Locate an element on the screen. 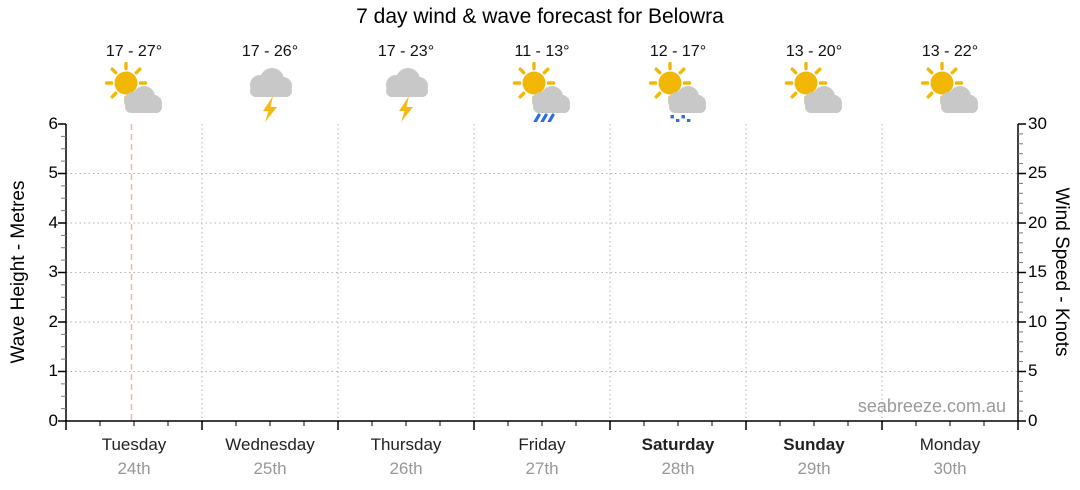 The image size is (1080, 490). day-name-label: Saturday is located at coordinates (678, 444).